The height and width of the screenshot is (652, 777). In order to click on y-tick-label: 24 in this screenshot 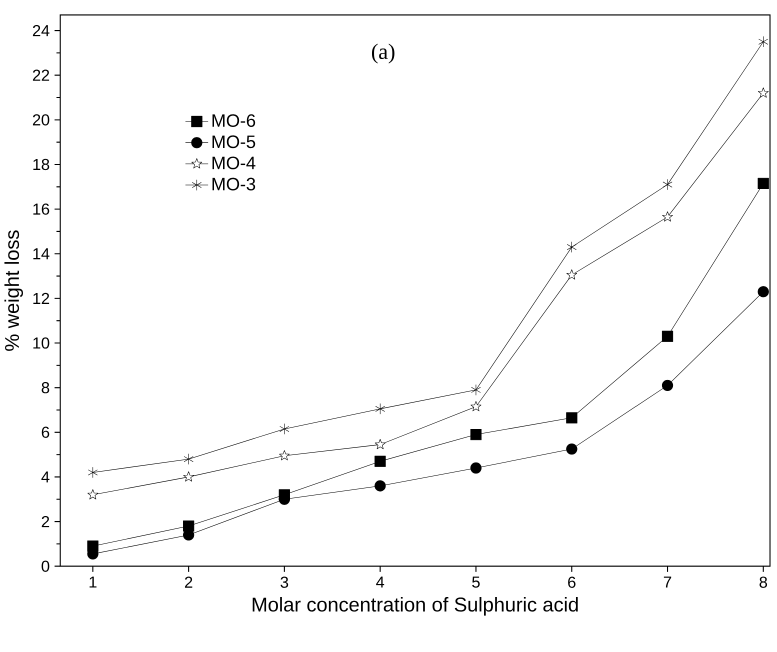, I will do `click(41, 30)`.